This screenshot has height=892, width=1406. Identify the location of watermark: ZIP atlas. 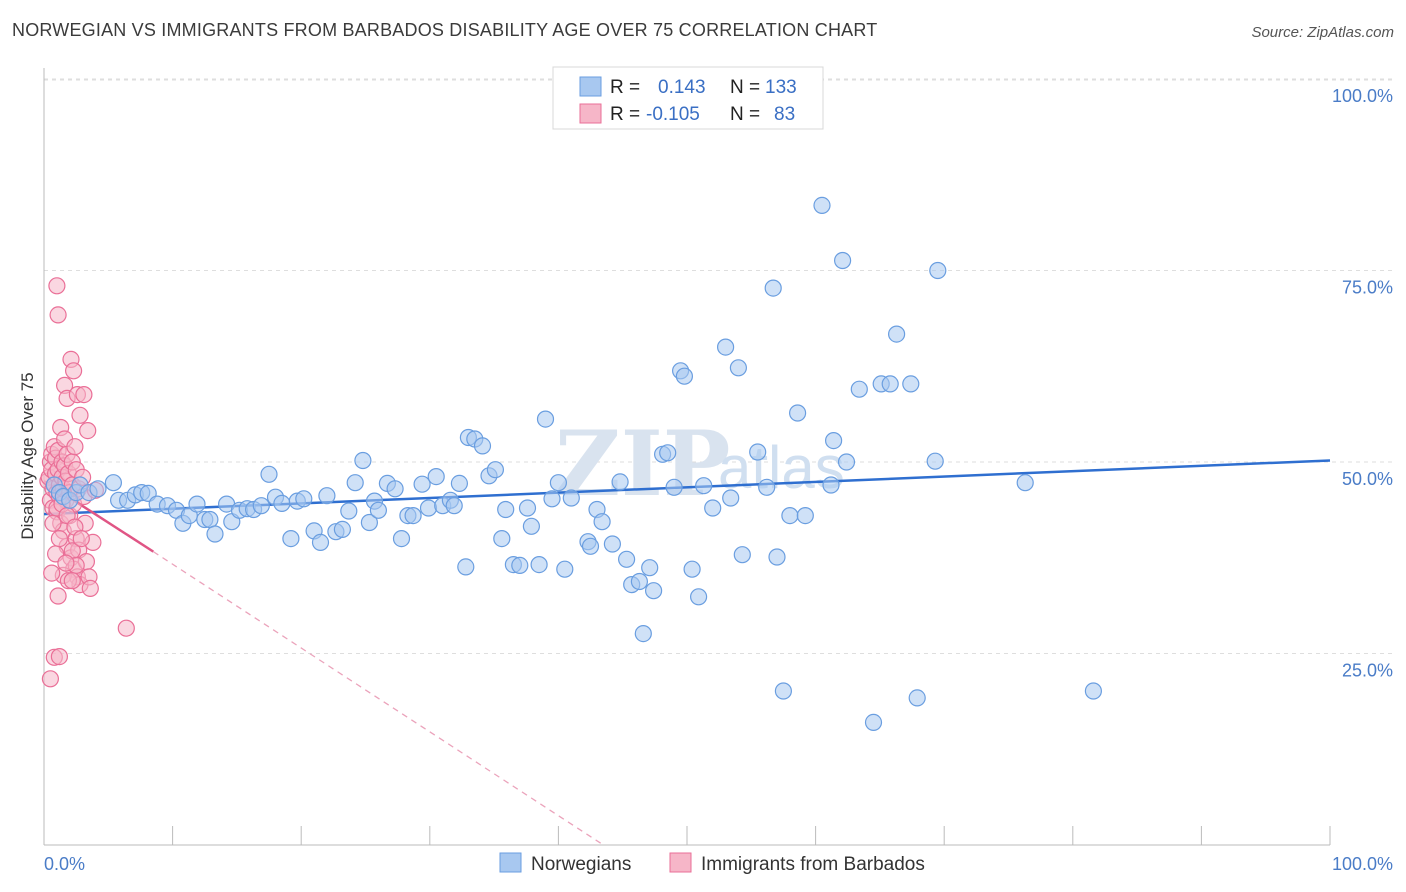
(700, 464).